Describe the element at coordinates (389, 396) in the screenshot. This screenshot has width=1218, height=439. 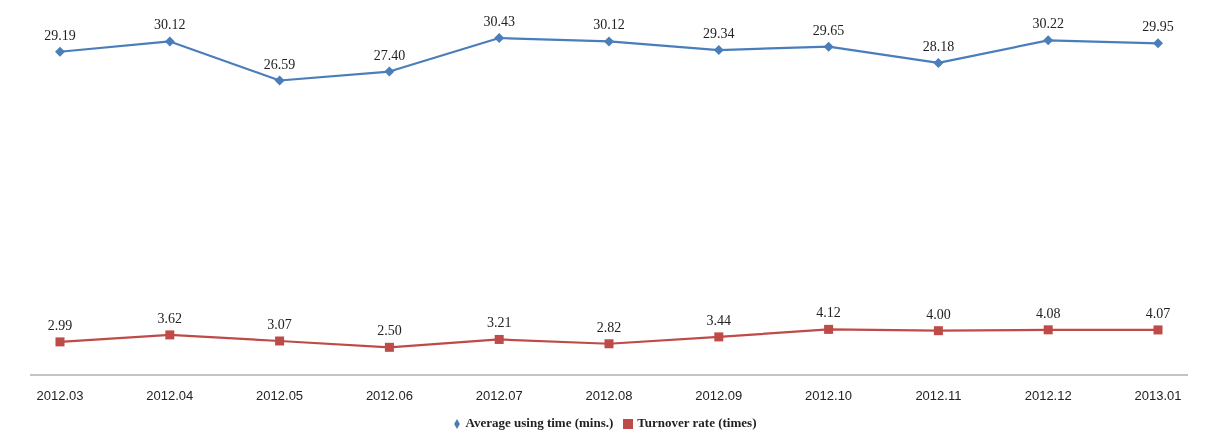
I see `x-tick-label: 2012.06` at that location.